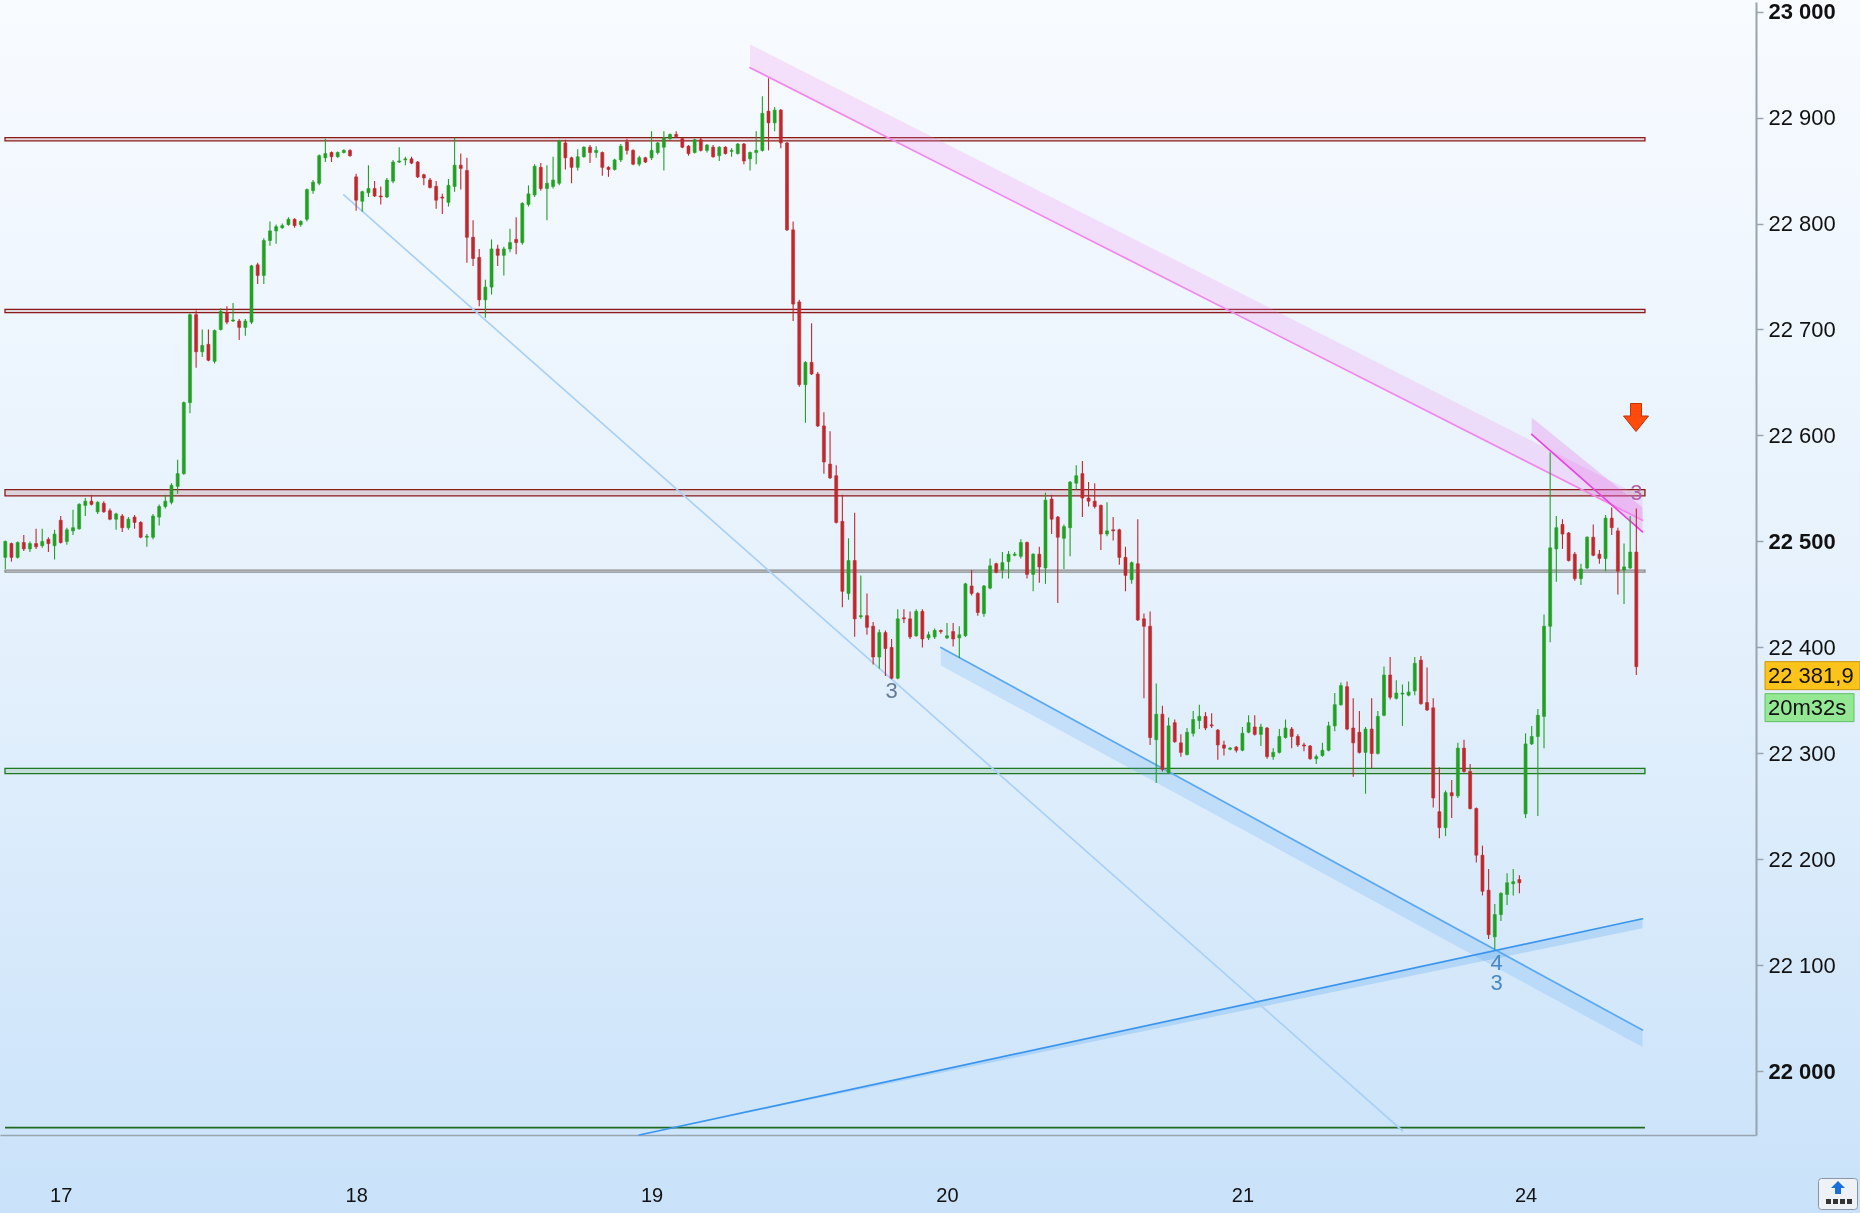 Image resolution: width=1860 pixels, height=1213 pixels. Describe the element at coordinates (61, 1194) in the screenshot. I see `x-tick-label: 17` at that location.